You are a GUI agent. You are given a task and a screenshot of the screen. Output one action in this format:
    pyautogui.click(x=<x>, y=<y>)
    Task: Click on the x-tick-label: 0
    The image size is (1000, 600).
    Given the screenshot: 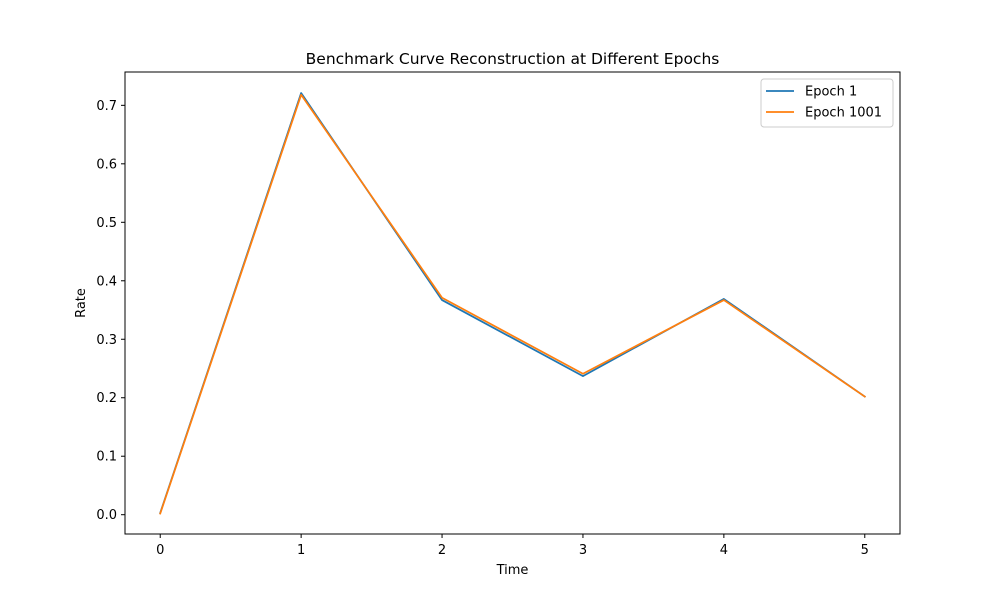 What is the action you would take?
    pyautogui.click(x=160, y=550)
    